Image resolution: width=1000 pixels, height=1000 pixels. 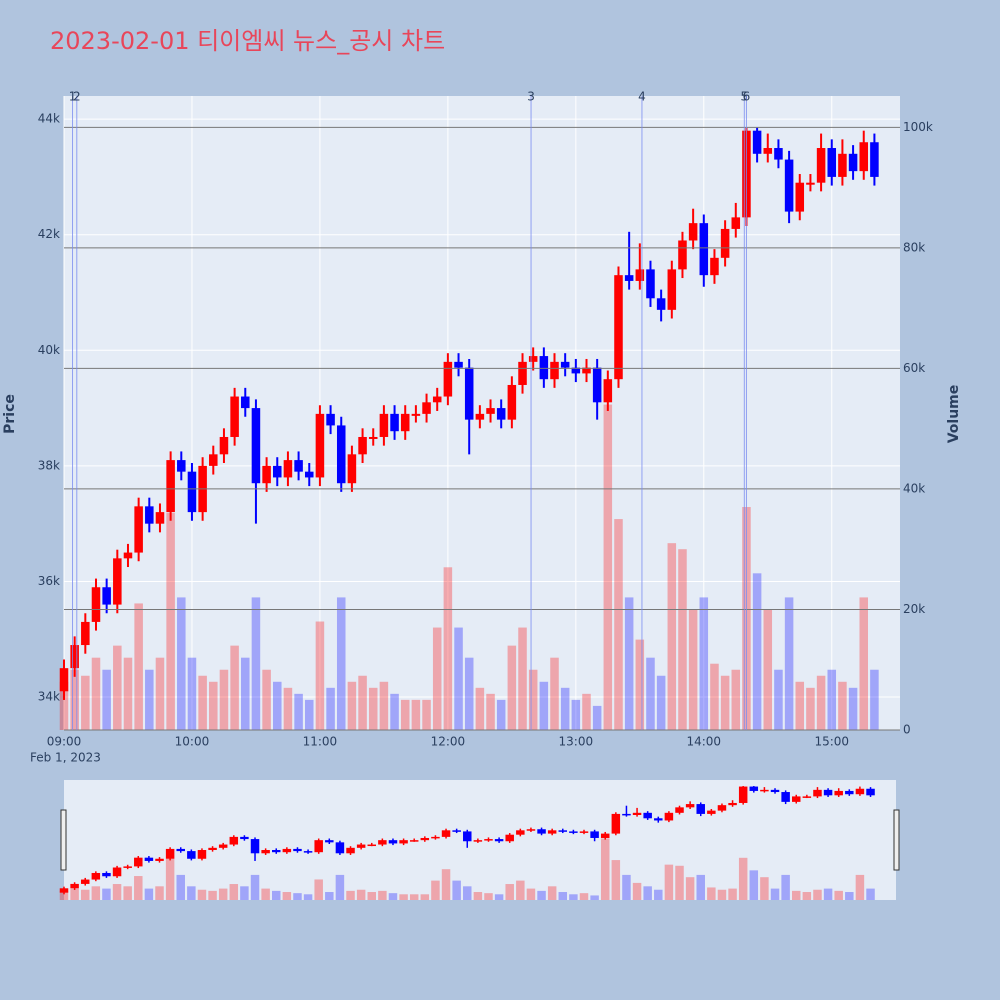 What do you see at coordinates (480, 840) in the screenshot?
I see `range-slider` at bounding box center [480, 840].